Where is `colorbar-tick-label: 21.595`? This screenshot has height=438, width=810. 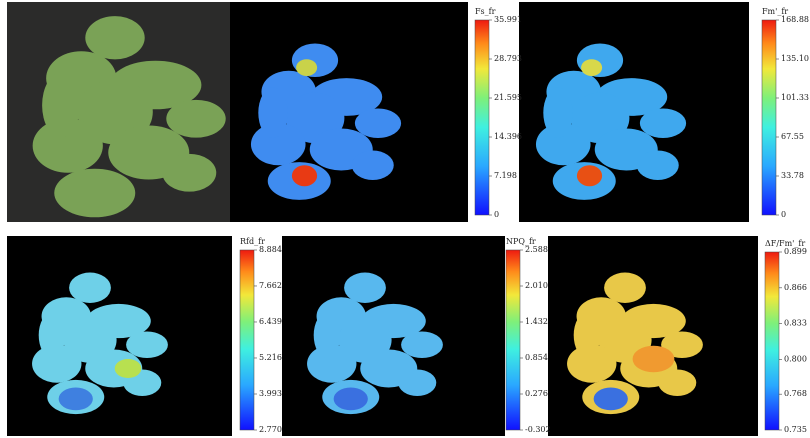 colorbar-tick-label: 21.595 is located at coordinates (508, 97).